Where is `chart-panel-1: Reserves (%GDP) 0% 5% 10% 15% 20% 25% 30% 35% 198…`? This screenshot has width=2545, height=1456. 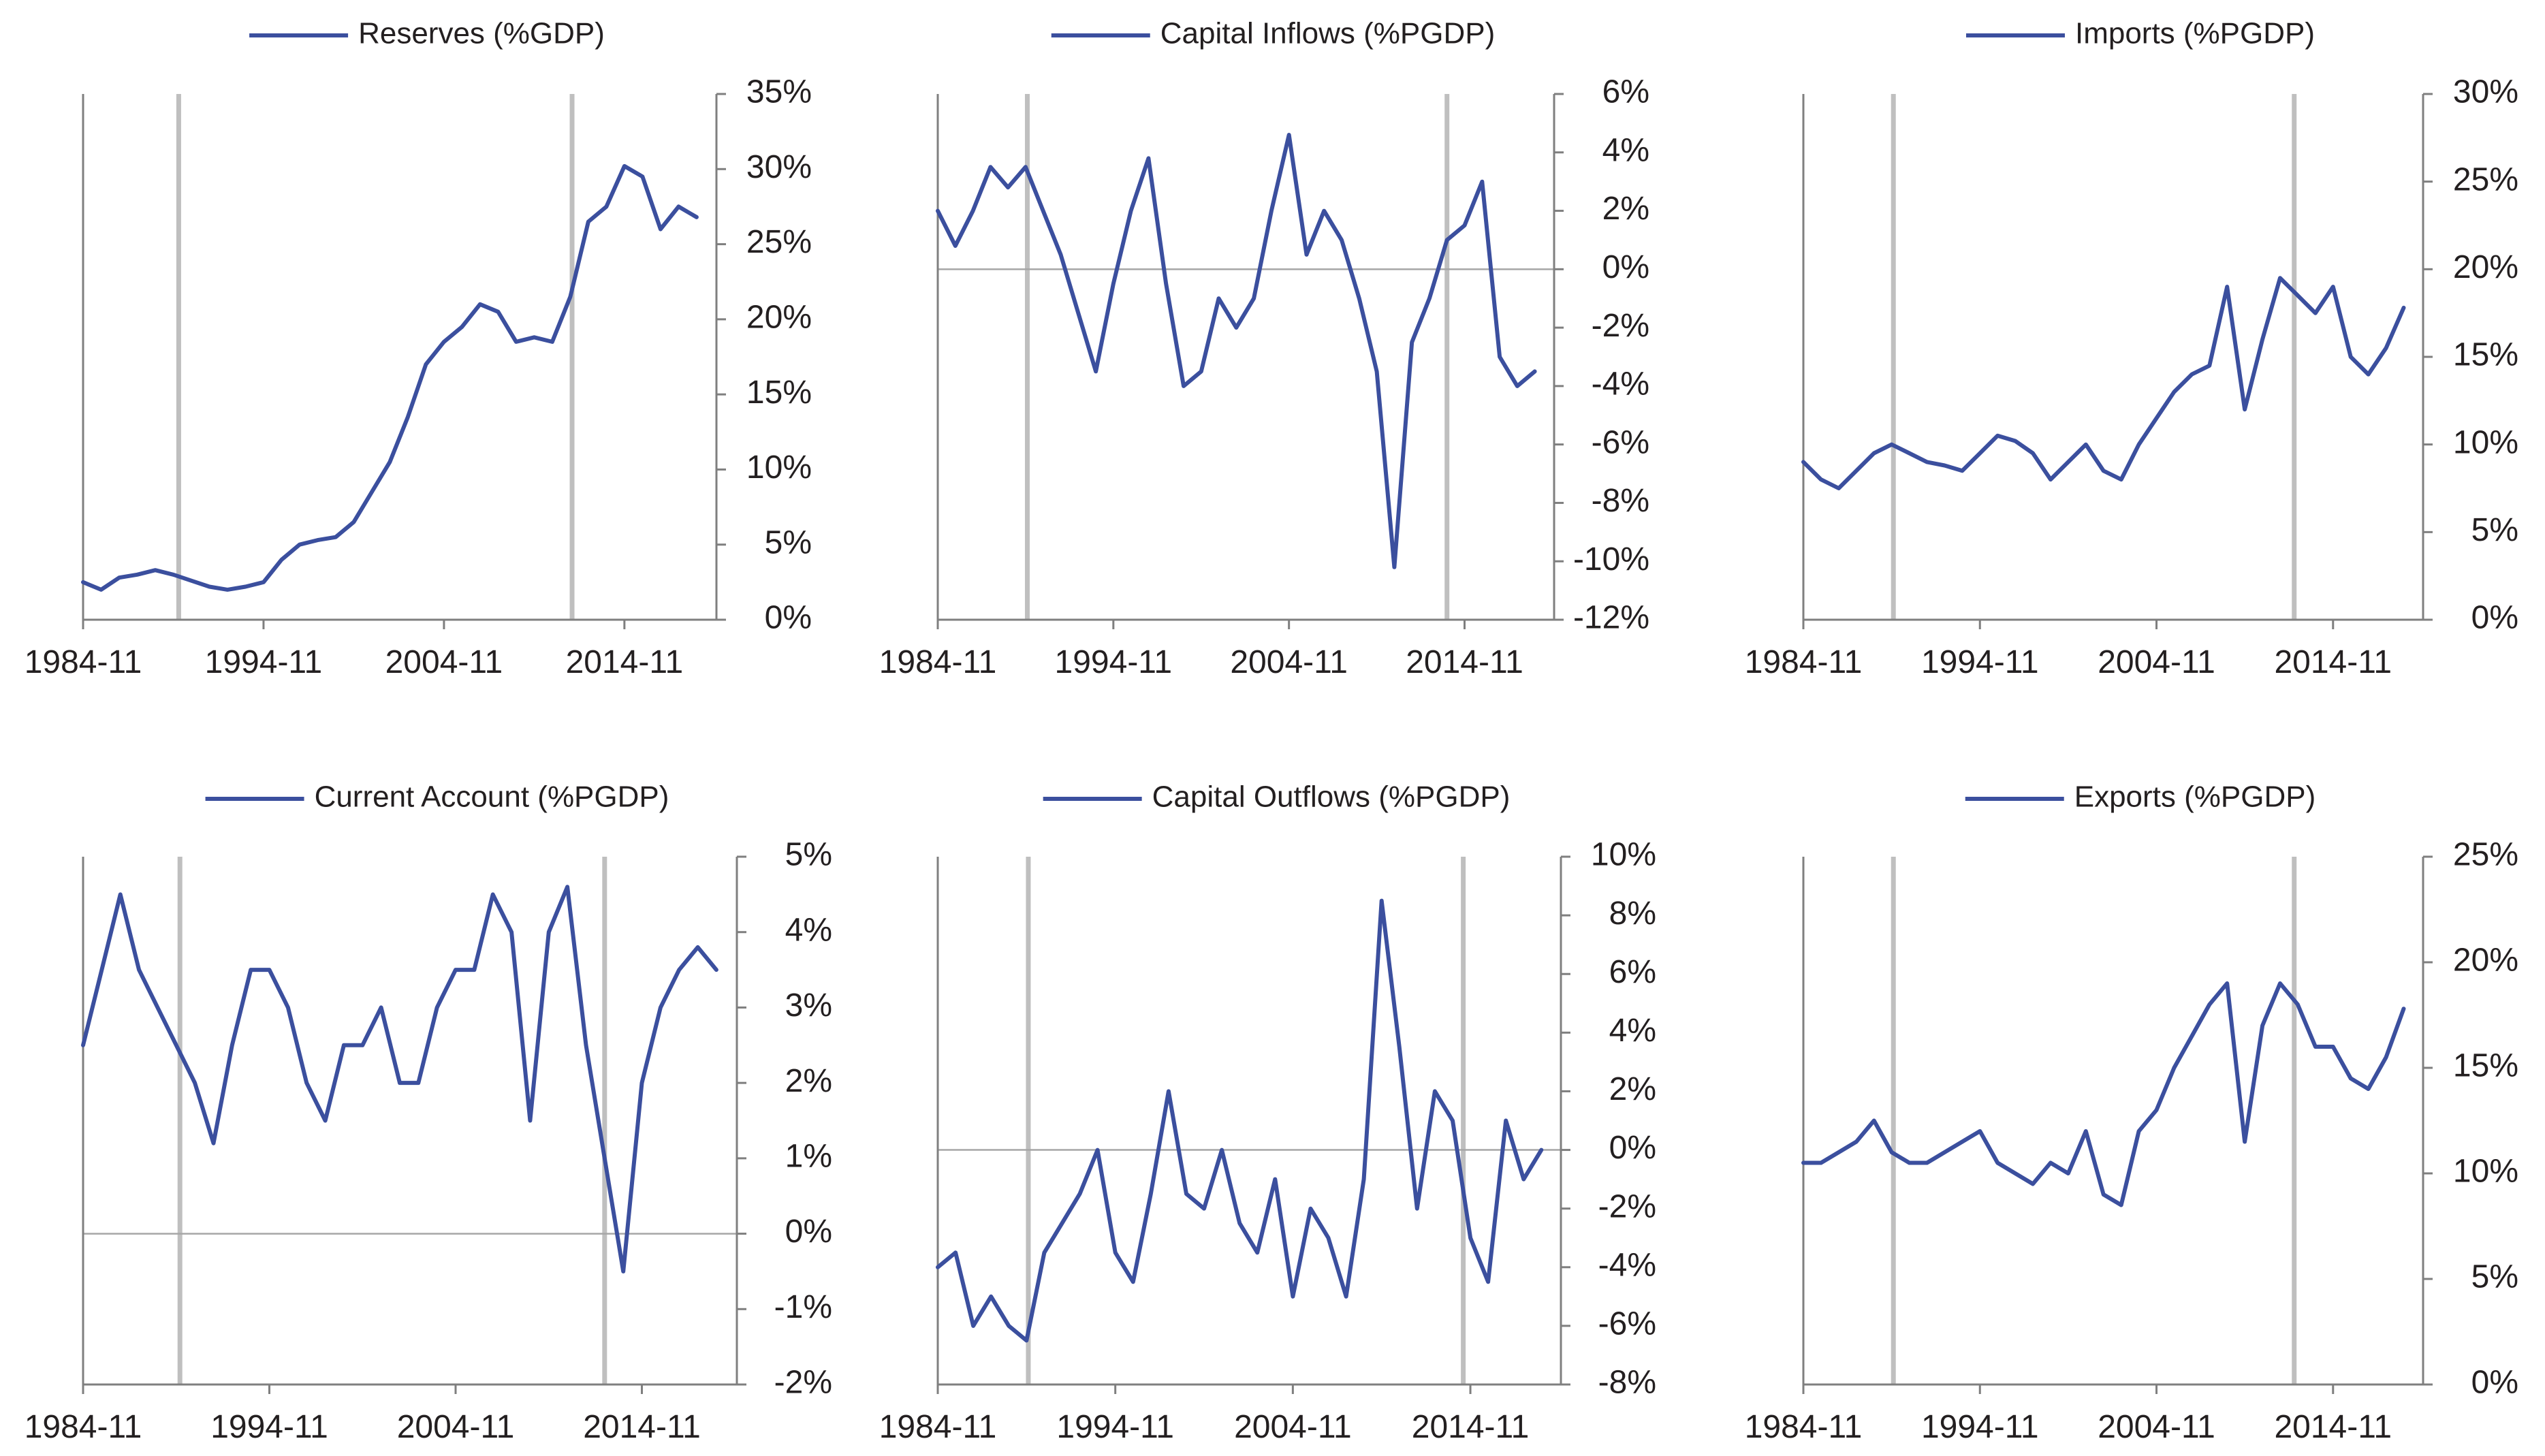 chart-panel-1: Reserves (%GDP) 0% 5% 10% 15% 20% 25% 30% 35% 198… is located at coordinates (418, 348).